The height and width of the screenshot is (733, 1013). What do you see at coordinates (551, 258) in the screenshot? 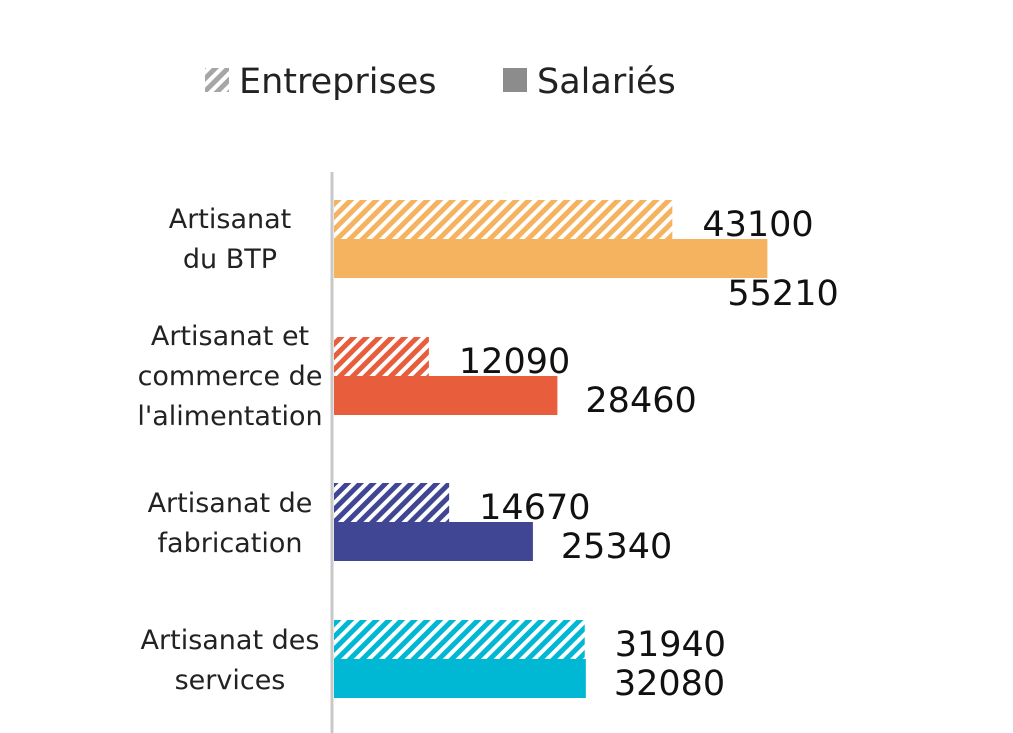
I see `bar-salaries-artisanat-du-btp` at bounding box center [551, 258].